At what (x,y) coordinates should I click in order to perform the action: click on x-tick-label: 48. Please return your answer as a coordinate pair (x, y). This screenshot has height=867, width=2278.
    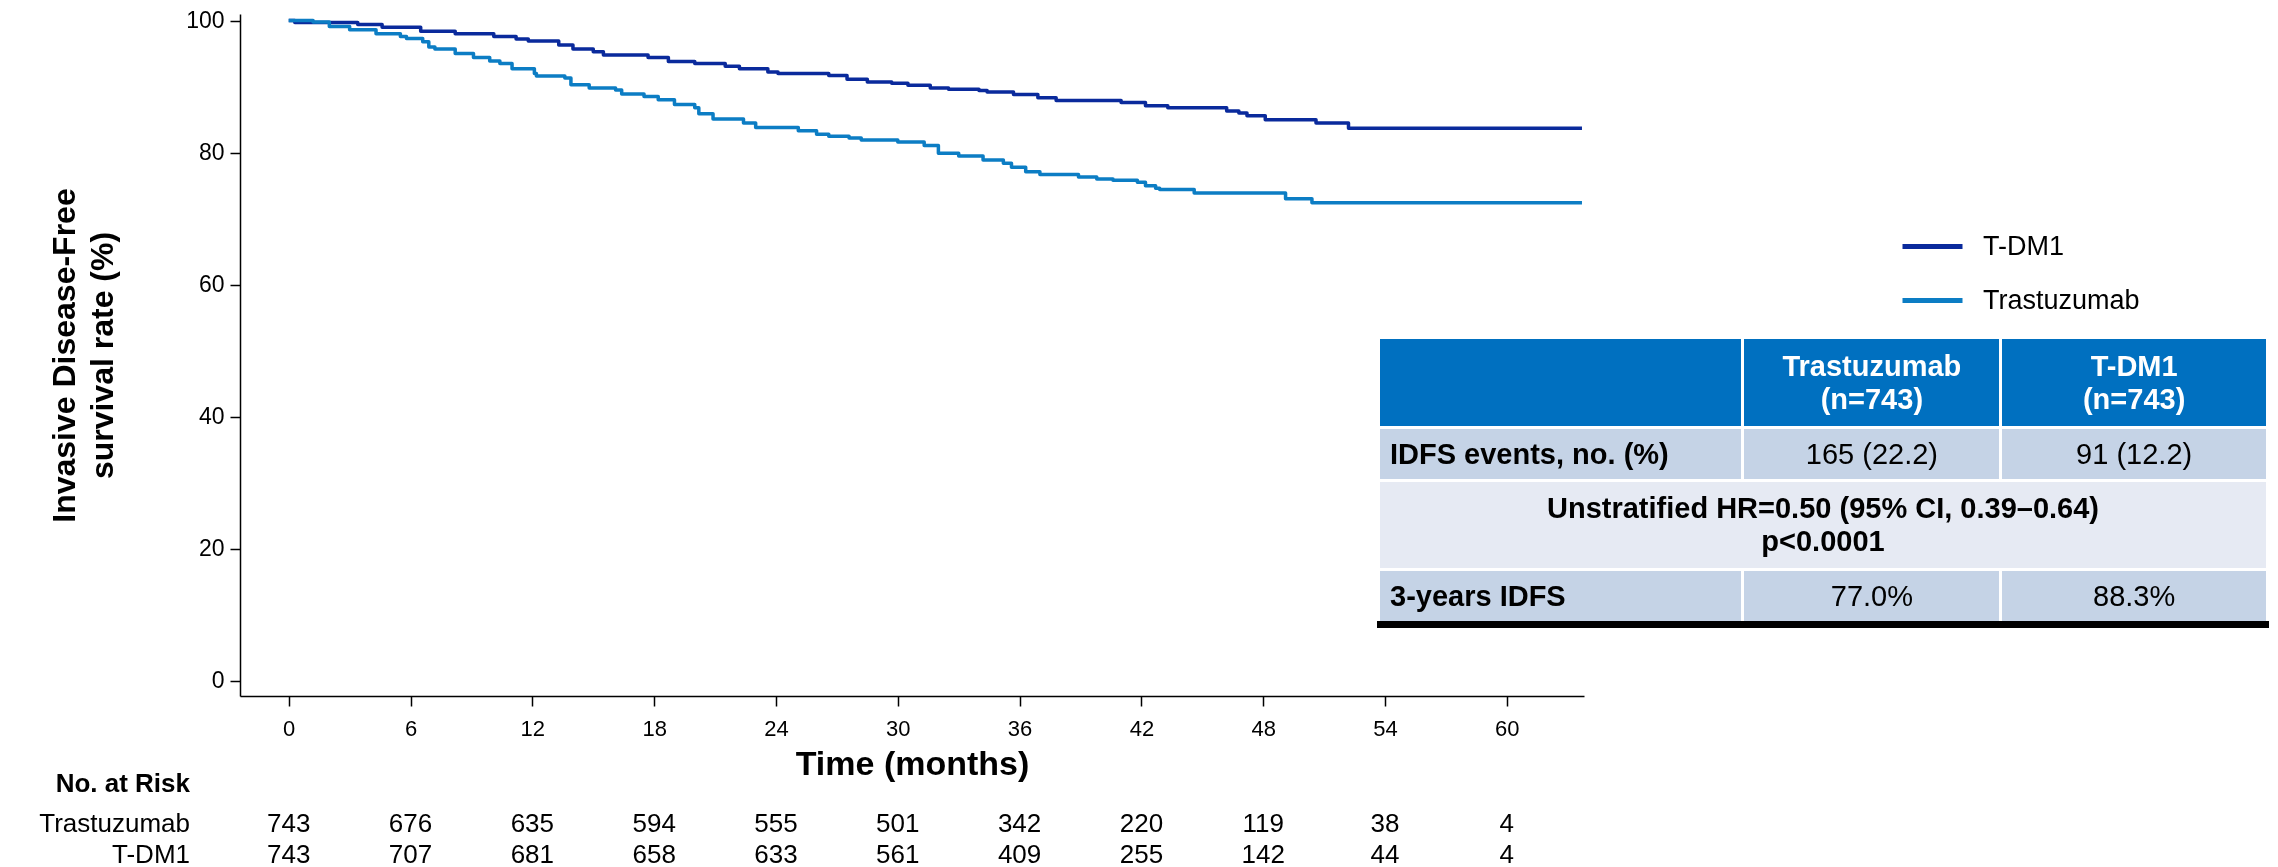
    Looking at the image, I should click on (1263, 728).